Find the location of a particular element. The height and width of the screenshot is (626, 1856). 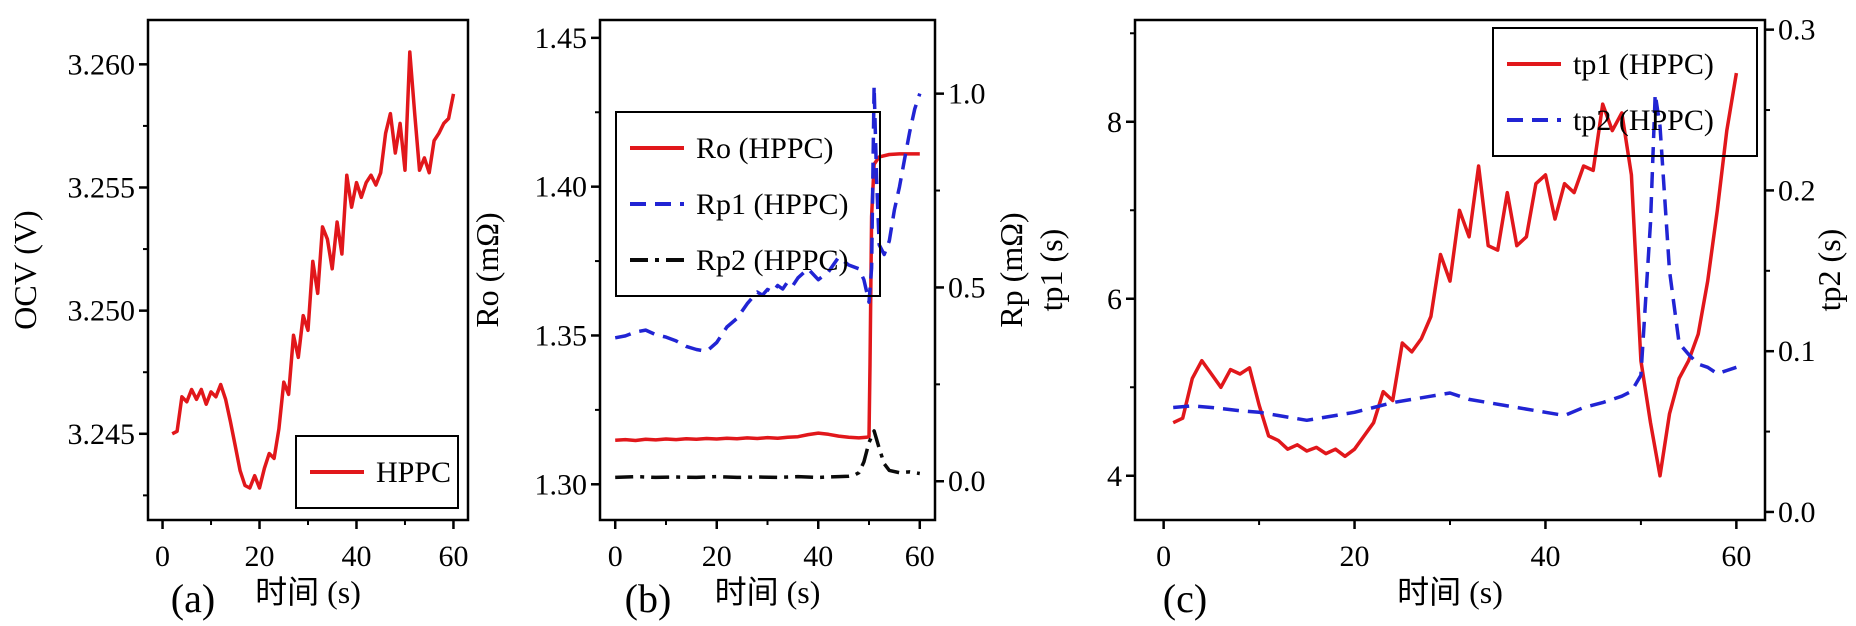

plot-box is located at coordinates (308, 270).